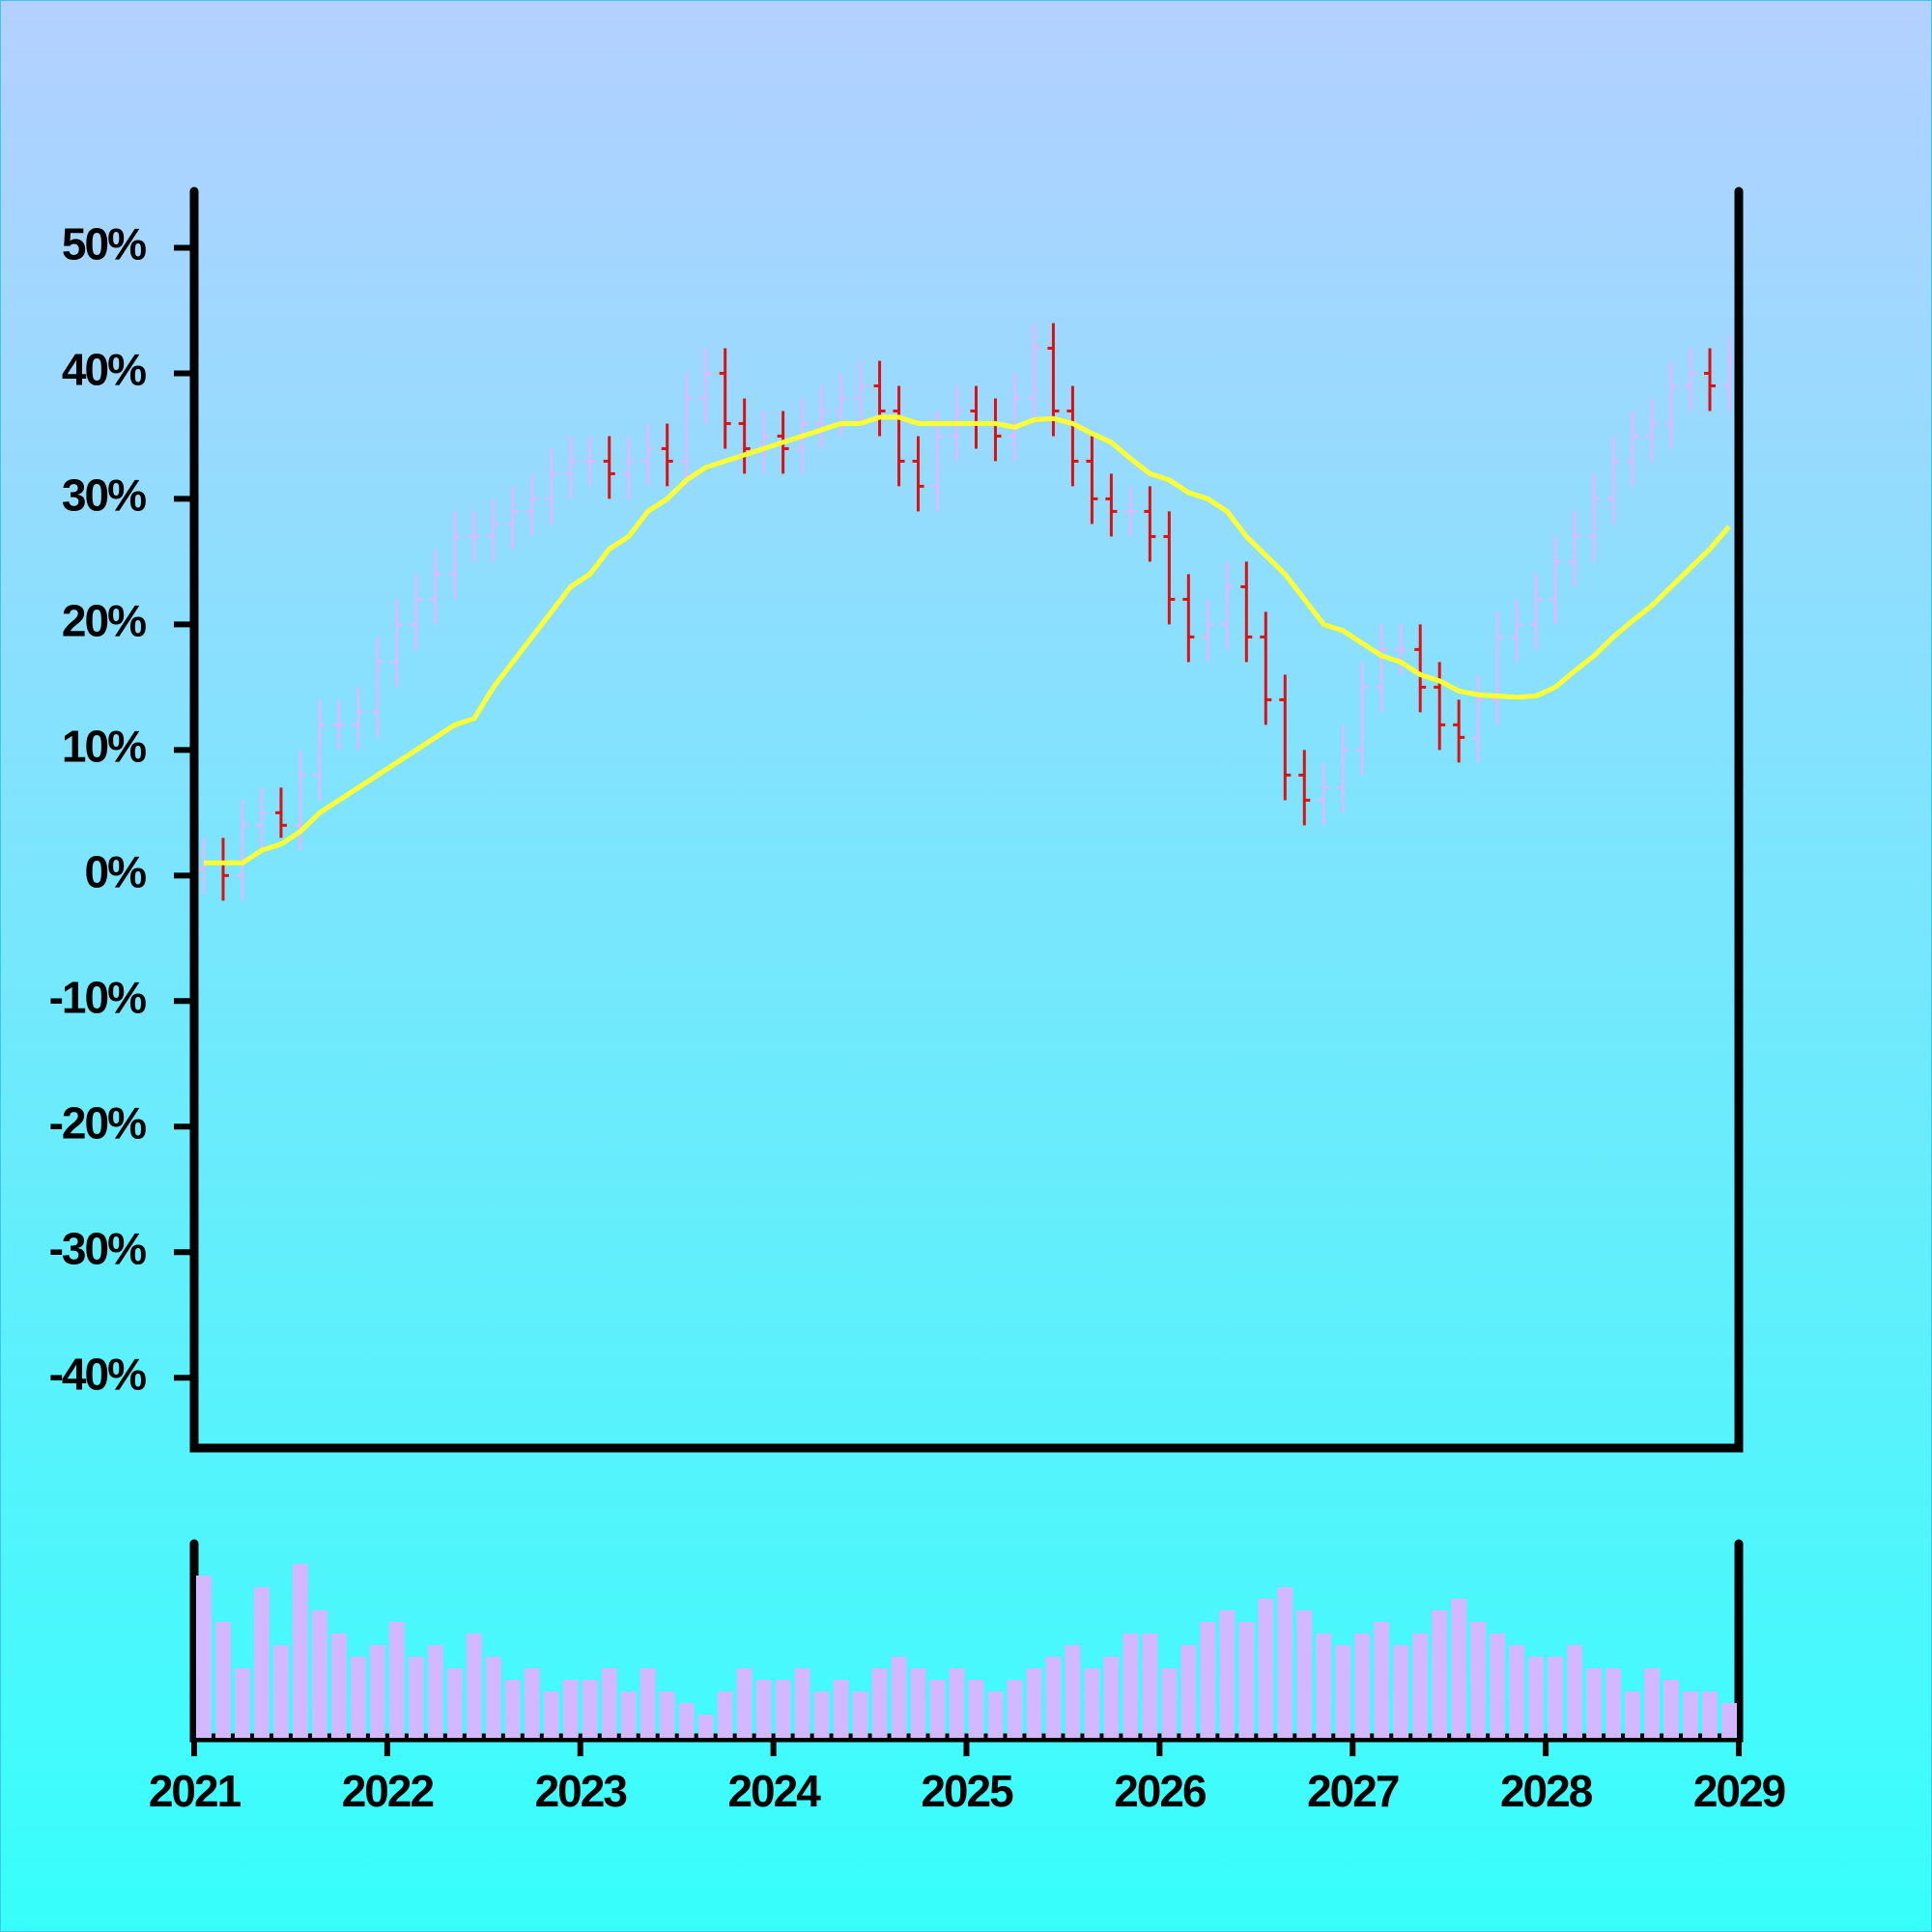  What do you see at coordinates (388, 1791) in the screenshot?
I see `x-tick-label: 2022` at bounding box center [388, 1791].